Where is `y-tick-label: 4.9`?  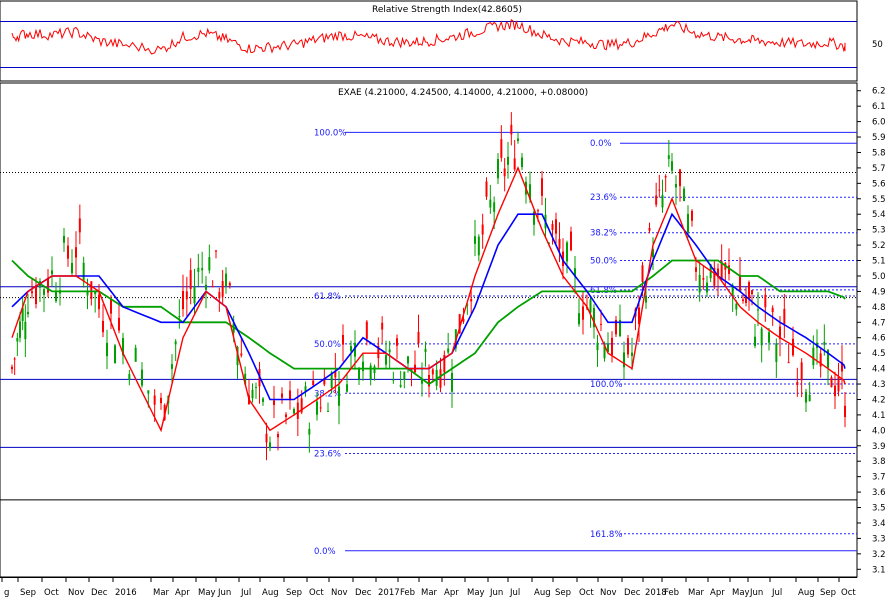 y-tick-label: 4.9 is located at coordinates (879, 292).